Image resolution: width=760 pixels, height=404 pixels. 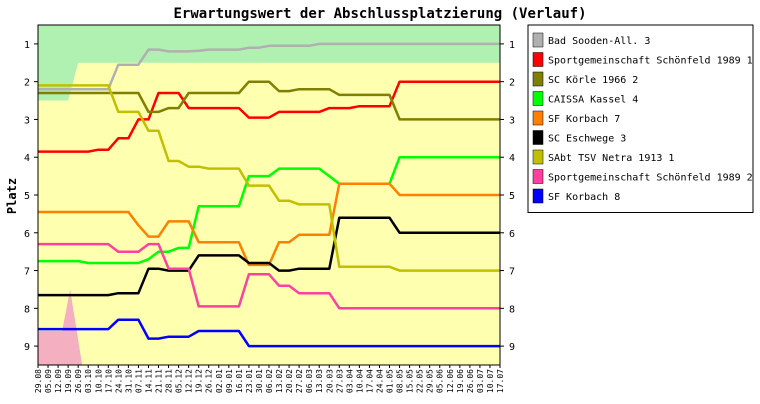 I want to click on x-tick-label: 26.06, so click(x=470, y=381).